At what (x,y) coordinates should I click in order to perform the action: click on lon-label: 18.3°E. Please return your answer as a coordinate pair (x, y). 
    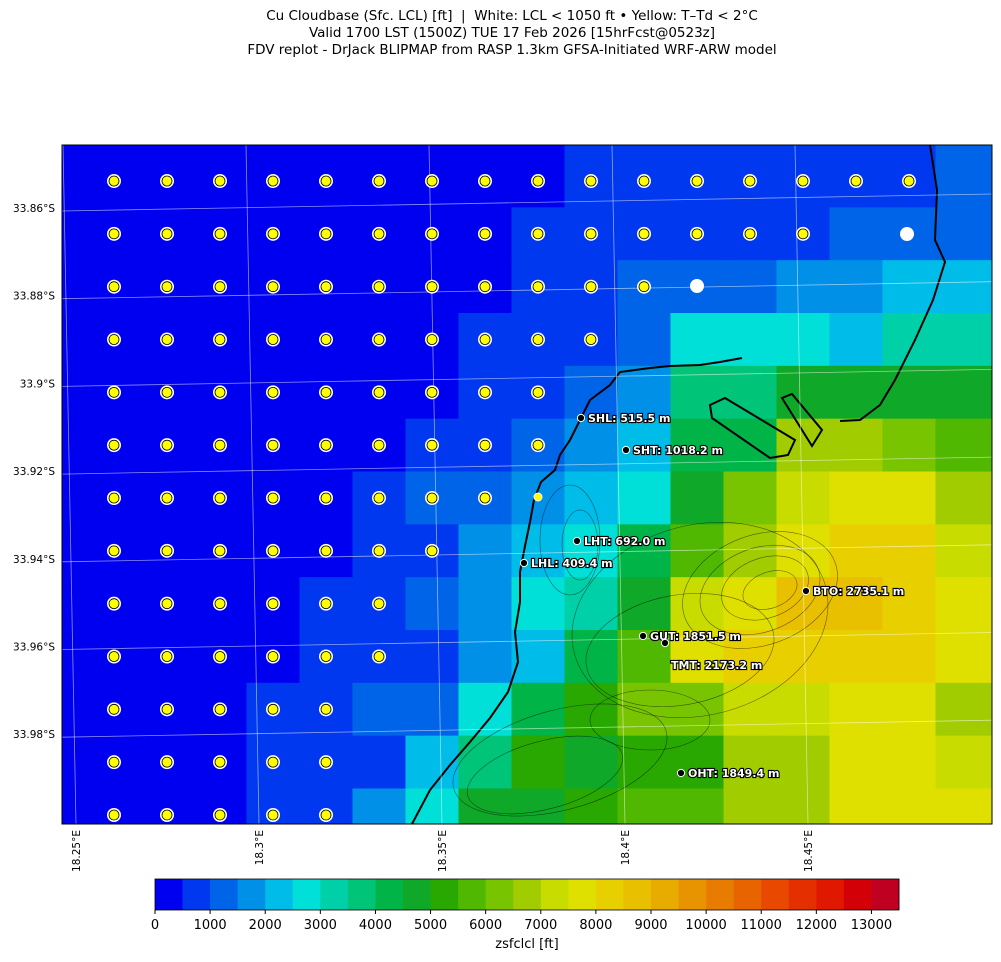
    Looking at the image, I should click on (260, 847).